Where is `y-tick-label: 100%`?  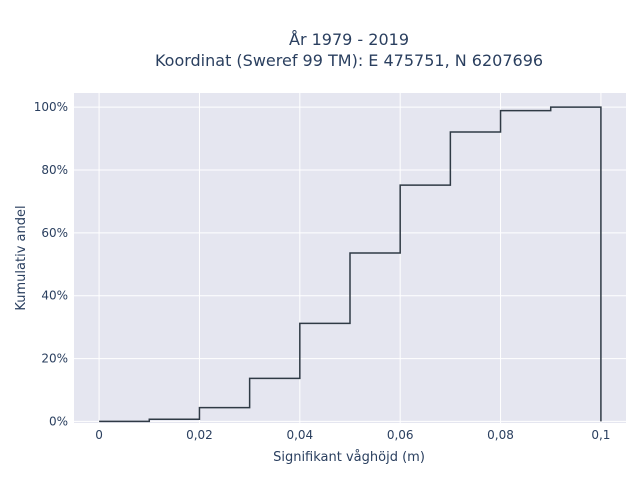 y-tick-label: 100% is located at coordinates (51, 107).